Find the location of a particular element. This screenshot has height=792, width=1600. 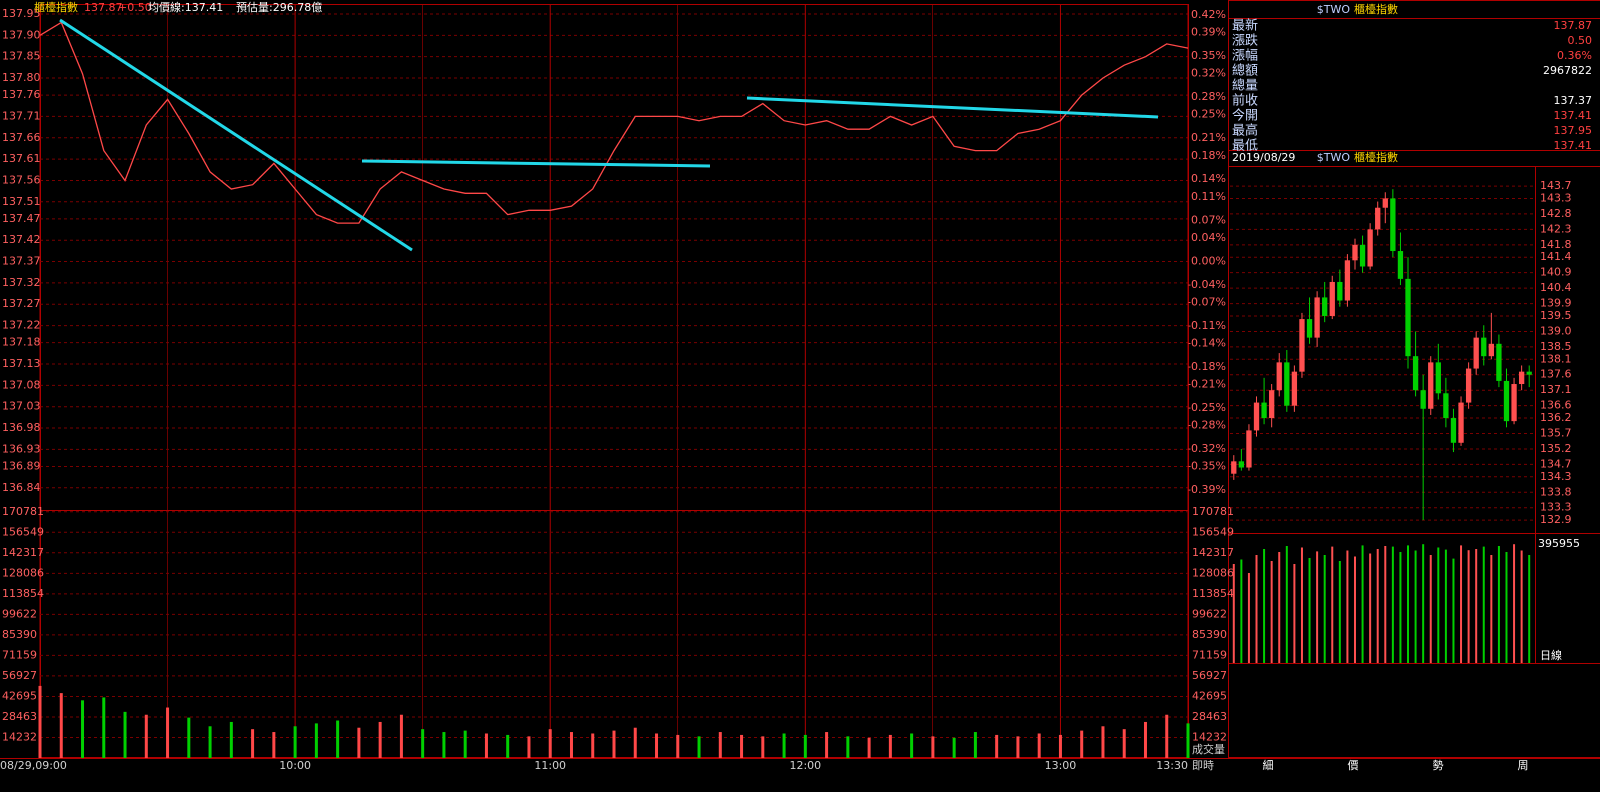

x-tick-label: 13:00 is located at coordinates (1061, 765).